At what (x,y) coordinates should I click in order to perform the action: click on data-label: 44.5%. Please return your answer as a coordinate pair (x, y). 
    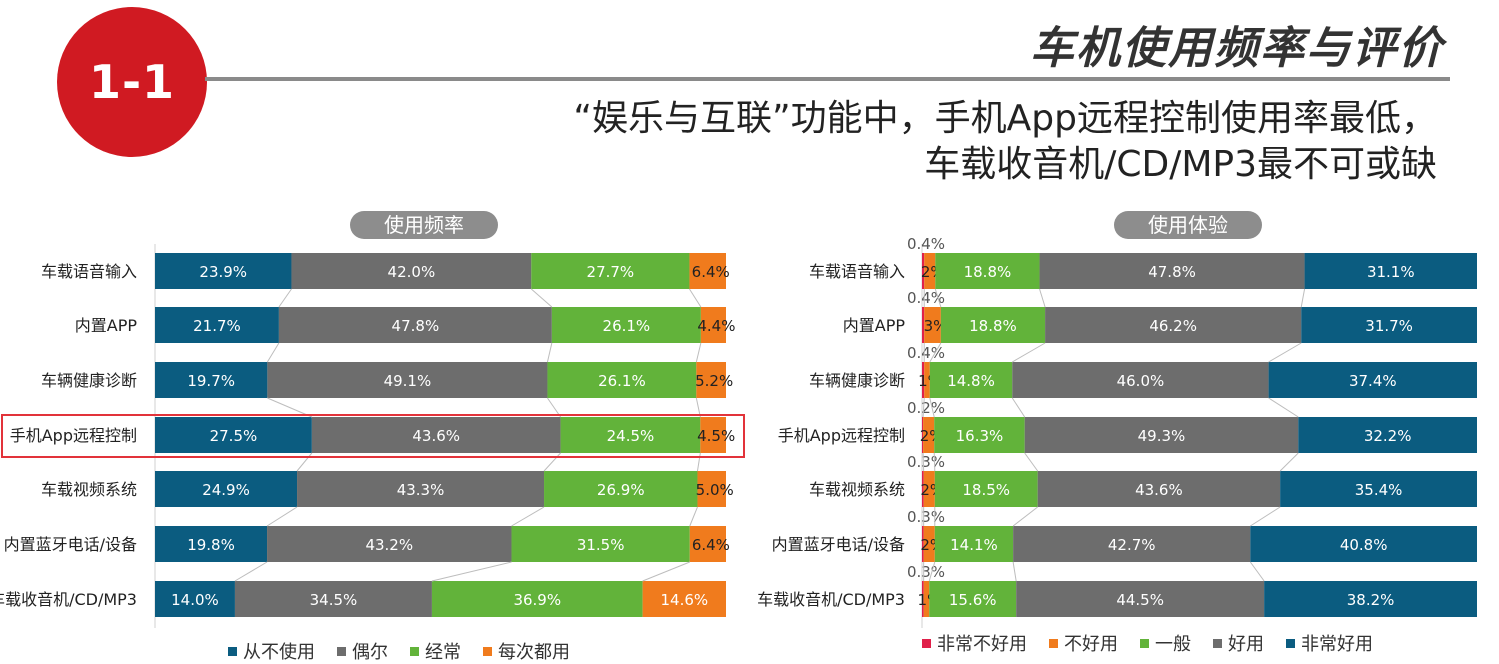
    Looking at the image, I should click on (1140, 600).